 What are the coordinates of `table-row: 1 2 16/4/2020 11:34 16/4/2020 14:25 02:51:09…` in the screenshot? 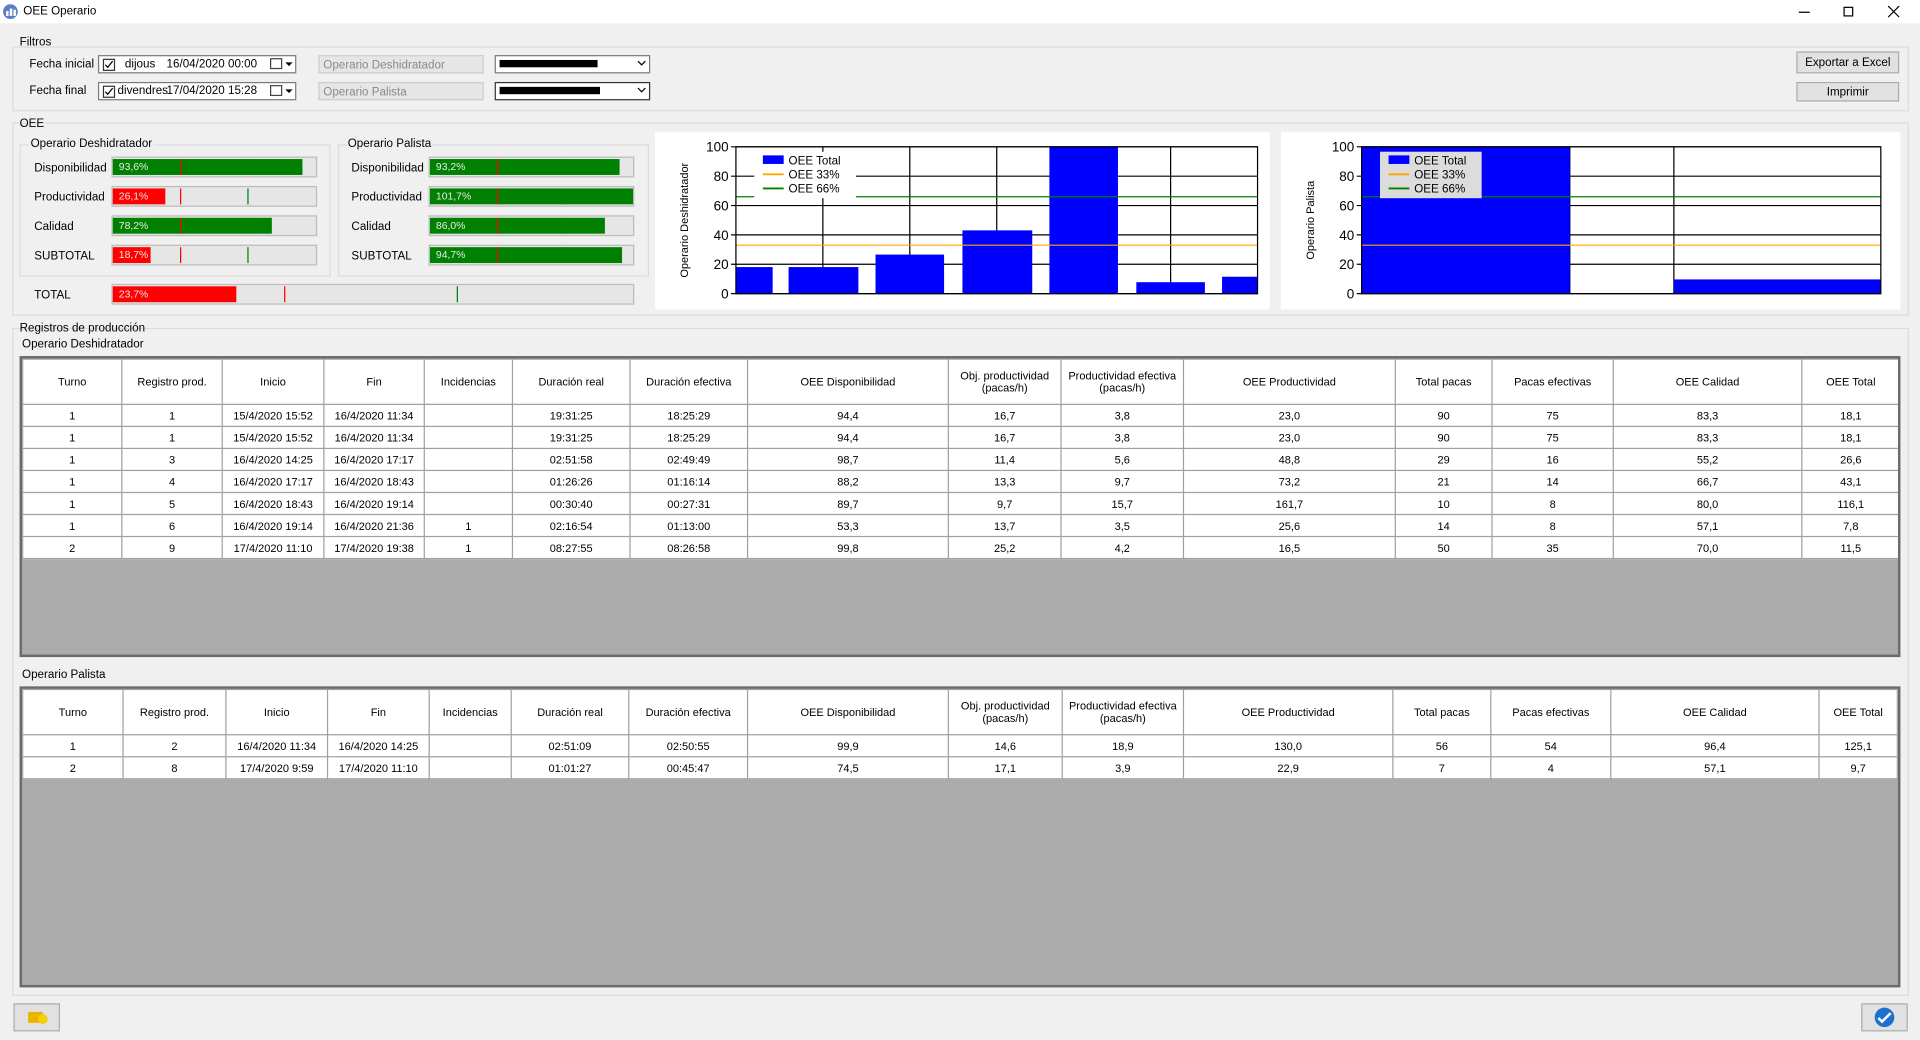 It's located at (960, 746).